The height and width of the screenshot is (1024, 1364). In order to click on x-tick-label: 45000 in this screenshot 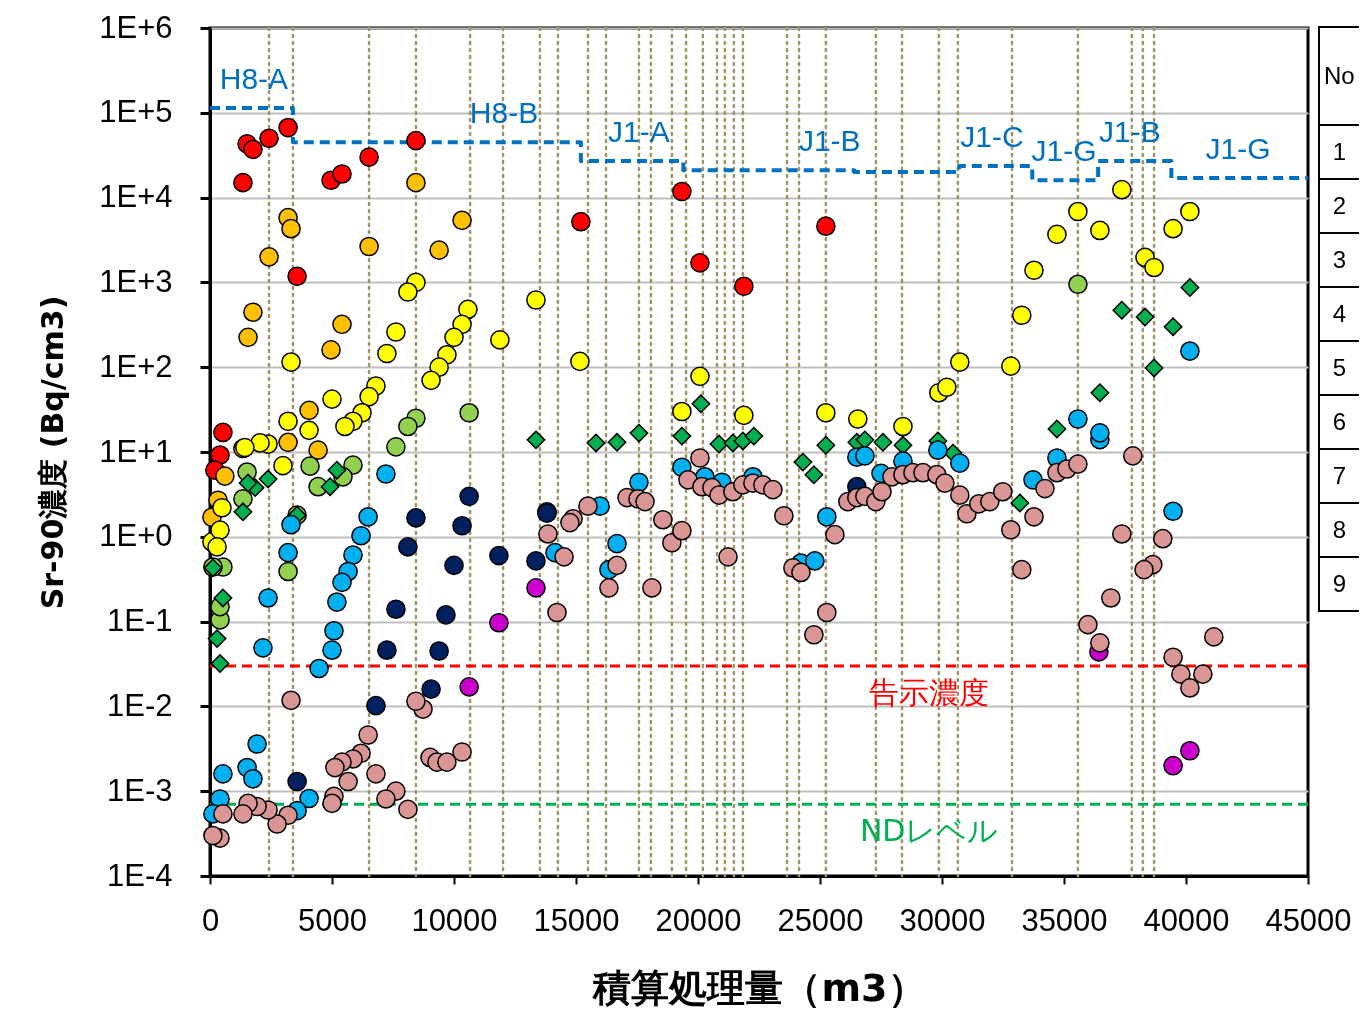, I will do `click(1308, 920)`.